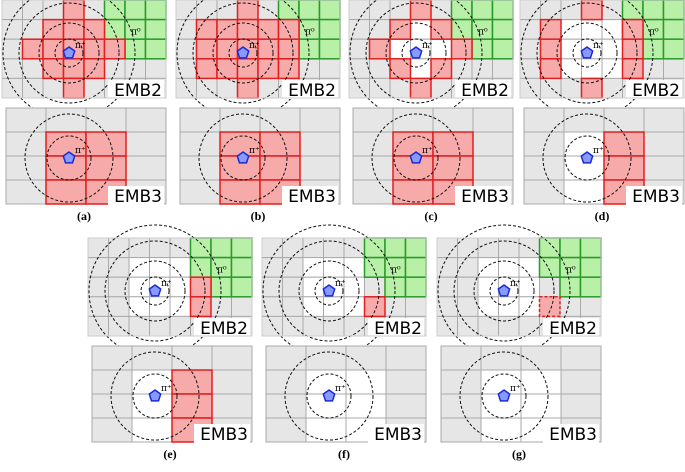 Image resolution: width=685 pixels, height=472 pixels. I want to click on panel: π⁺ π⁰ EMB2 π⁺ EMB3 (e), so click(170, 342).